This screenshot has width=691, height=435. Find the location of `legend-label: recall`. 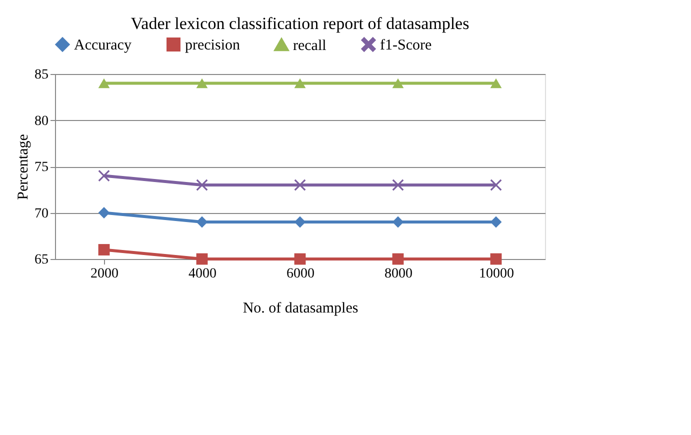

legend-label: recall is located at coordinates (309, 46).